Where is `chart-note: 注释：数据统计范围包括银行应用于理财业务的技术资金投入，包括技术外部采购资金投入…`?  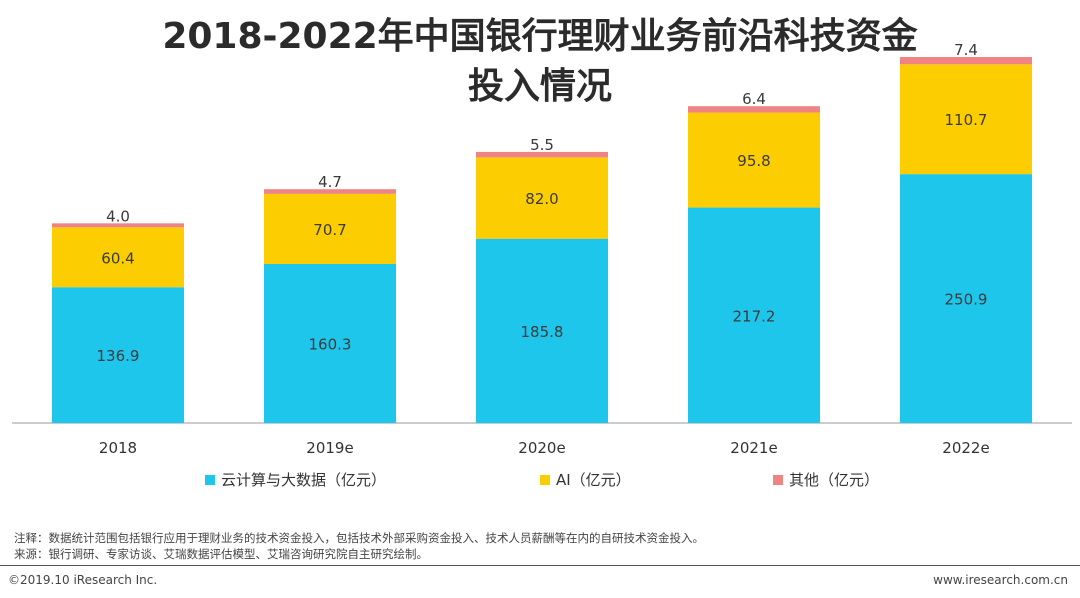
chart-note: 注释：数据统计范围包括银行应用于理财业务的技术资金投入，包括技术外部采购资金投入… is located at coordinates (359, 538).